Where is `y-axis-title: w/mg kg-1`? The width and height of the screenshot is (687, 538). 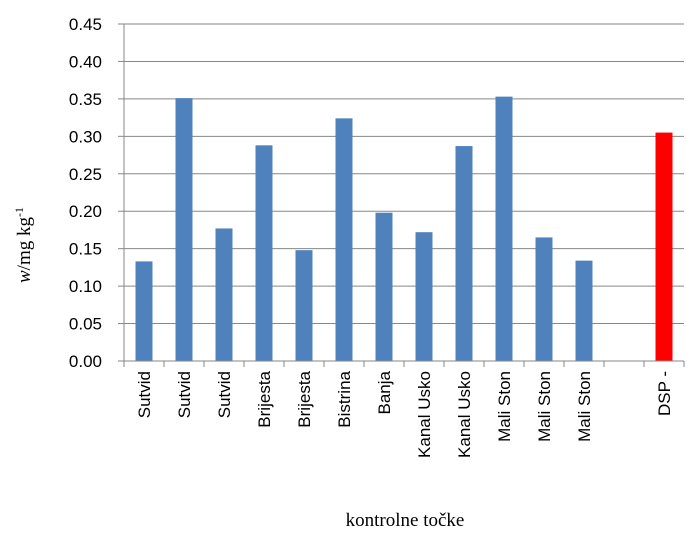 y-axis-title: w/mg kg-1 is located at coordinates (23, 245).